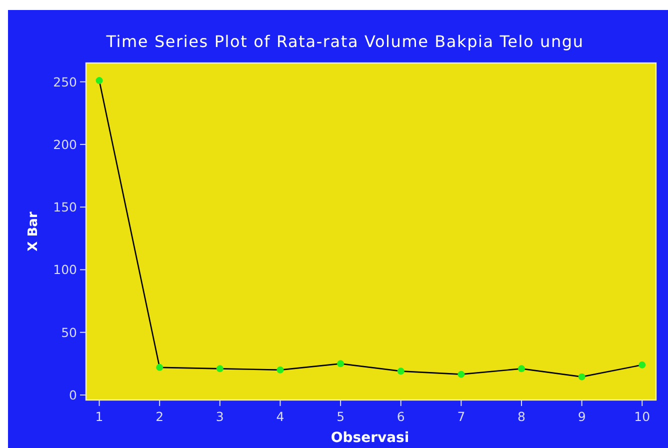  I want to click on x-tick-label: 1, so click(99, 416).